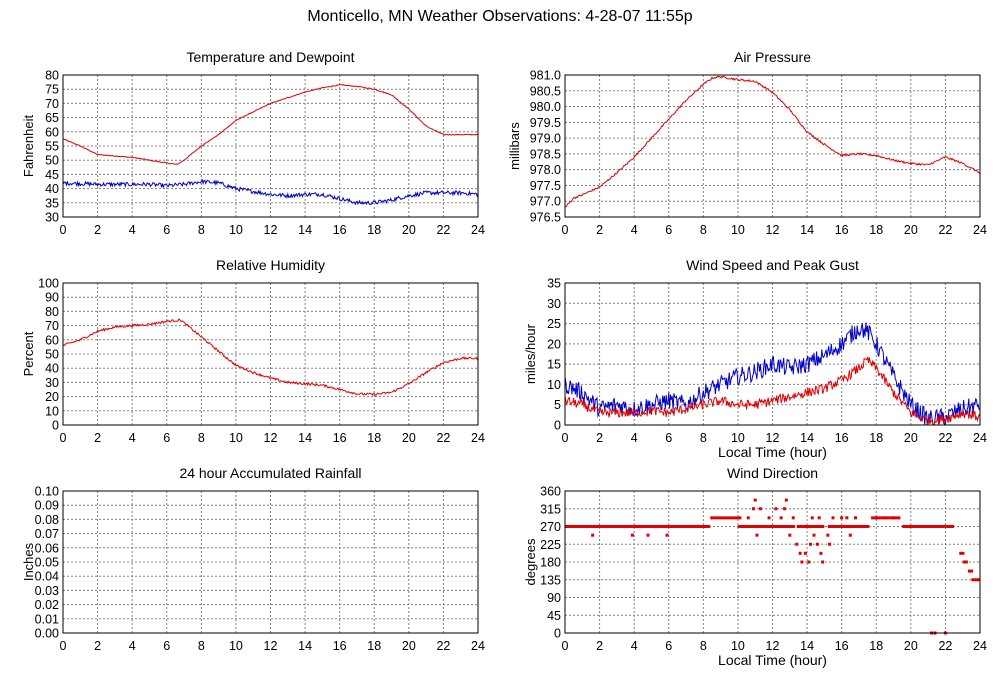  What do you see at coordinates (545, 91) in the screenshot?
I see `y-tick-label: 980.5` at bounding box center [545, 91].